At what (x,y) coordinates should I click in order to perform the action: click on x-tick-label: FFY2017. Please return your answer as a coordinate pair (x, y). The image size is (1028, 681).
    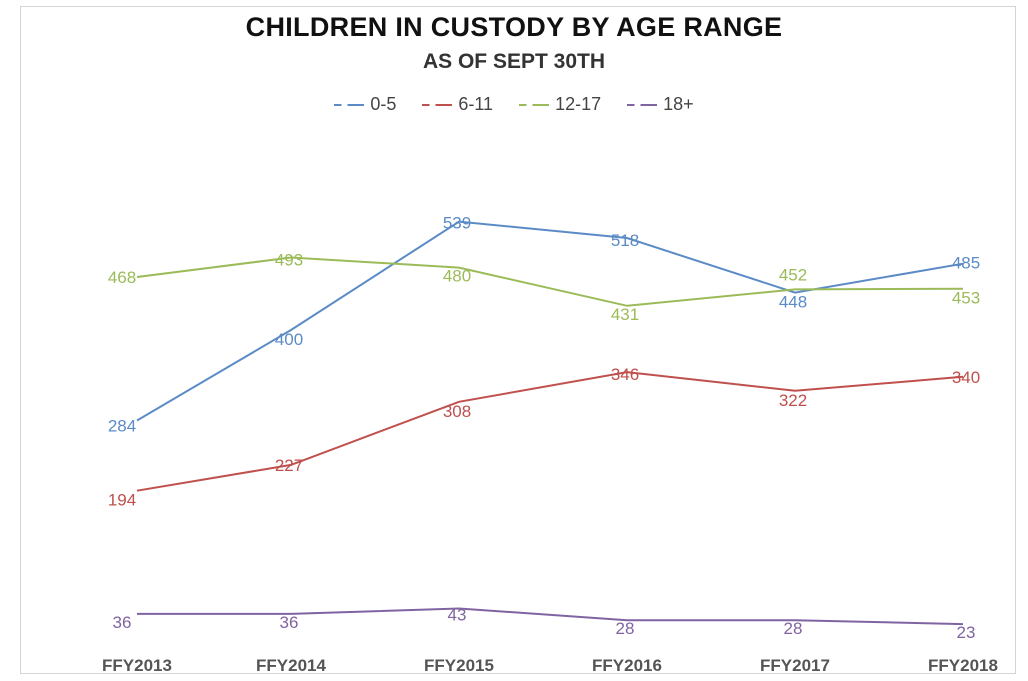
    Looking at the image, I should click on (795, 665).